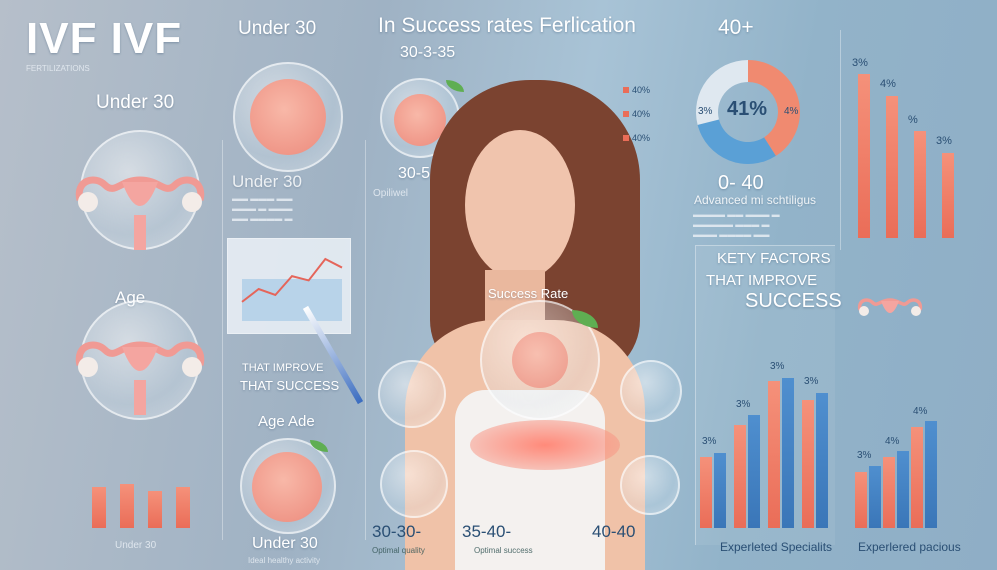 The image size is (997, 570). Describe the element at coordinates (418, 173) in the screenshot. I see `col2-range: 30-50` at that location.